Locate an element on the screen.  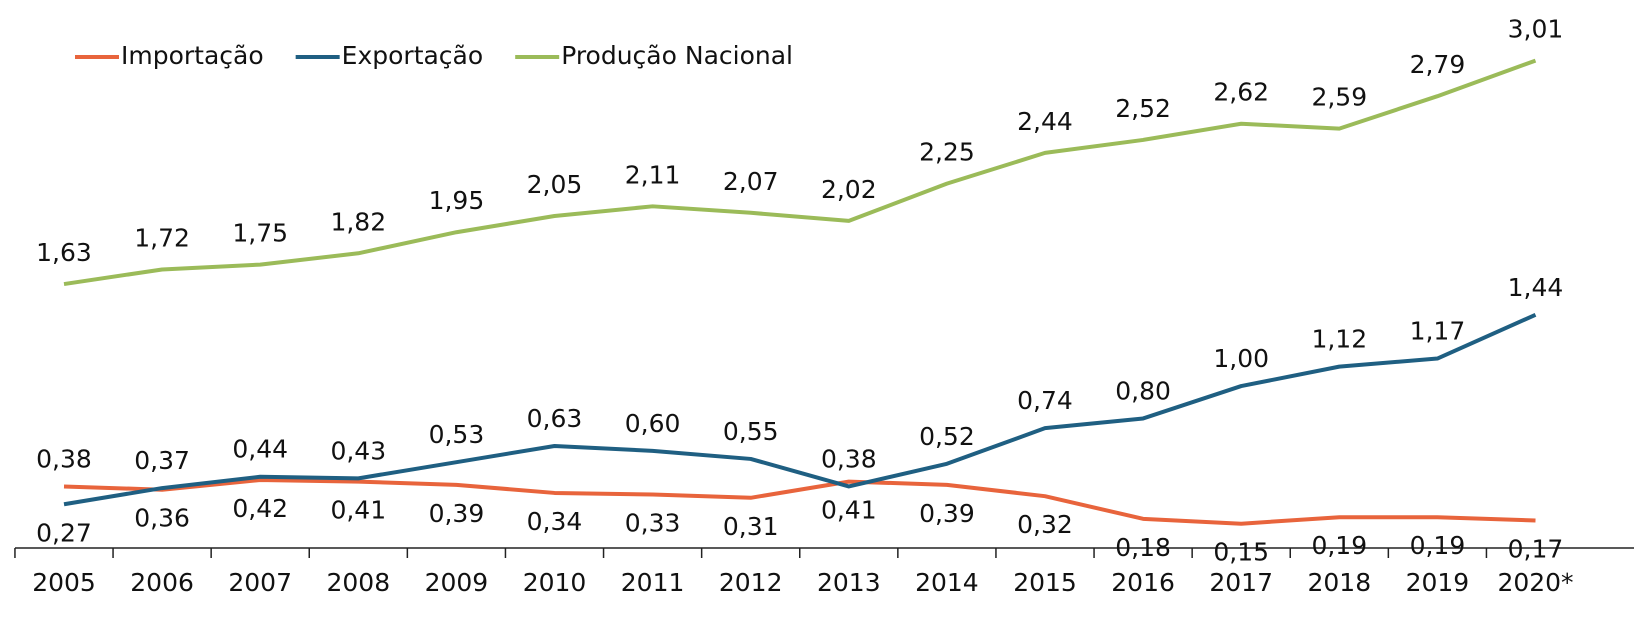
series-line is located at coordinates (799, 501).